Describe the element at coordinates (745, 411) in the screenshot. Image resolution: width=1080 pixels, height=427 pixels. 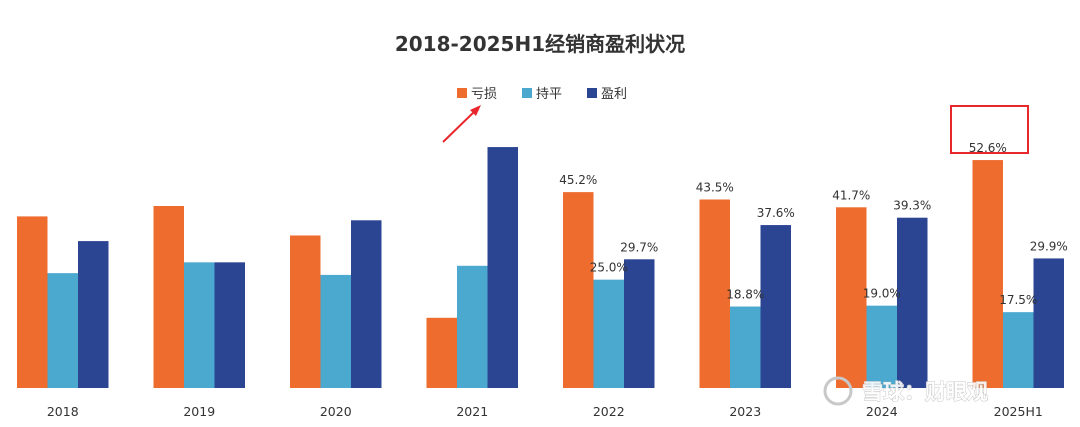
I see `x-tick-2023: 2023` at that location.